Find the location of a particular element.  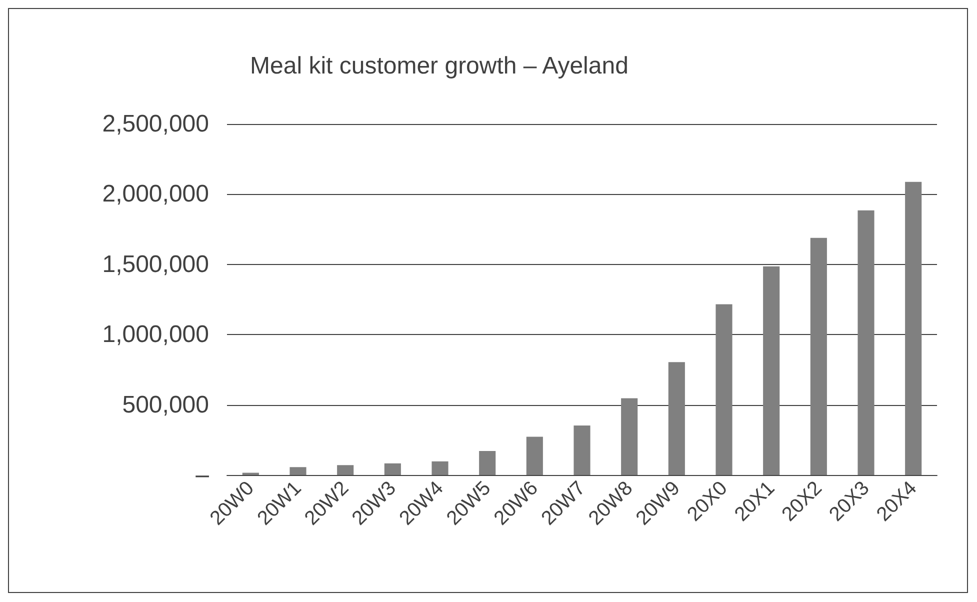

y-tick-label: 2,000,000 is located at coordinates (155, 194).